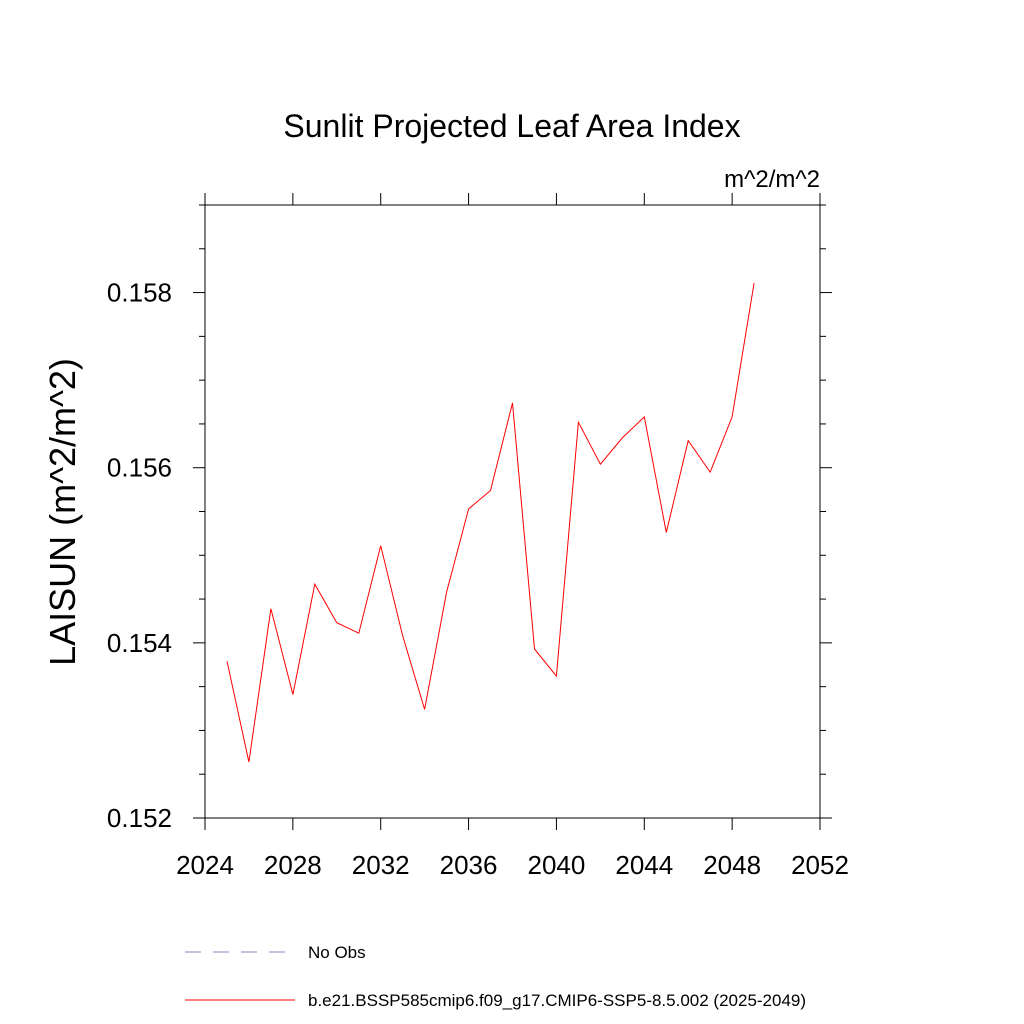 The width and height of the screenshot is (1024, 1024). Describe the element at coordinates (139, 468) in the screenshot. I see `y-tick-label: 0.156` at that location.